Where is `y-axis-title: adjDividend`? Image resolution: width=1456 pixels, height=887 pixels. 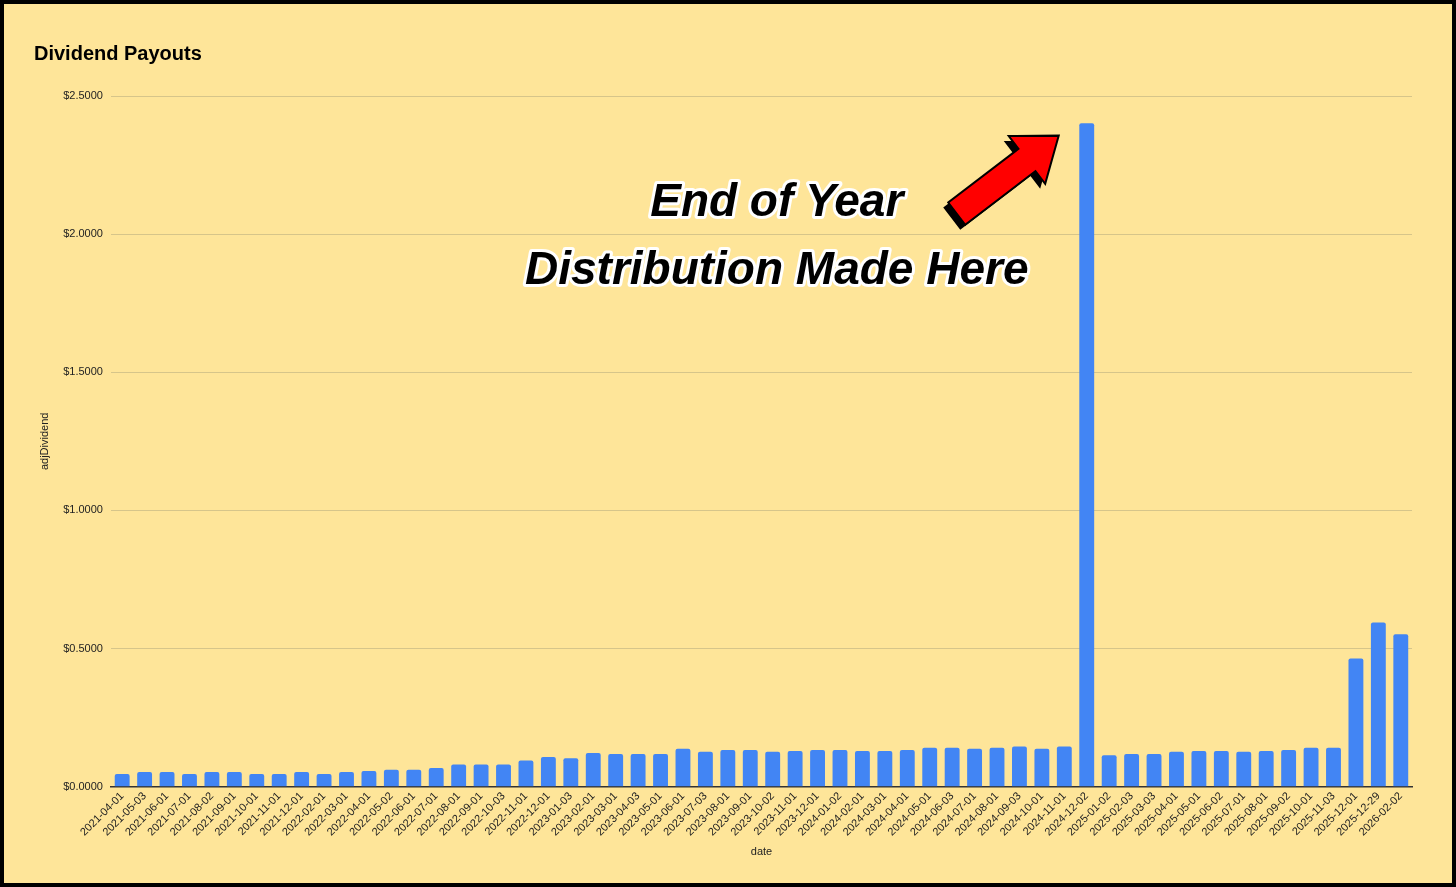
y-axis-title: adjDividend is located at coordinates (43, 441).